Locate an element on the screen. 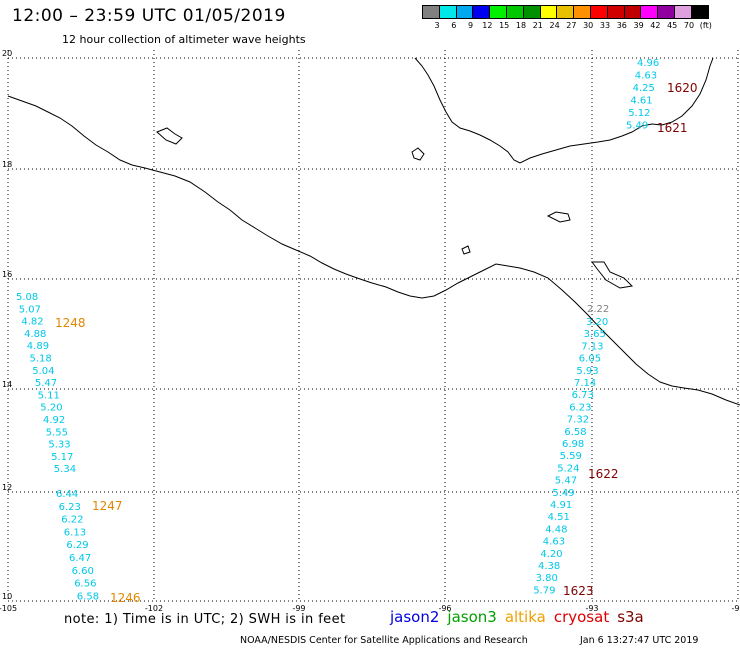  wave-height-value: 3.20 is located at coordinates (597, 322).